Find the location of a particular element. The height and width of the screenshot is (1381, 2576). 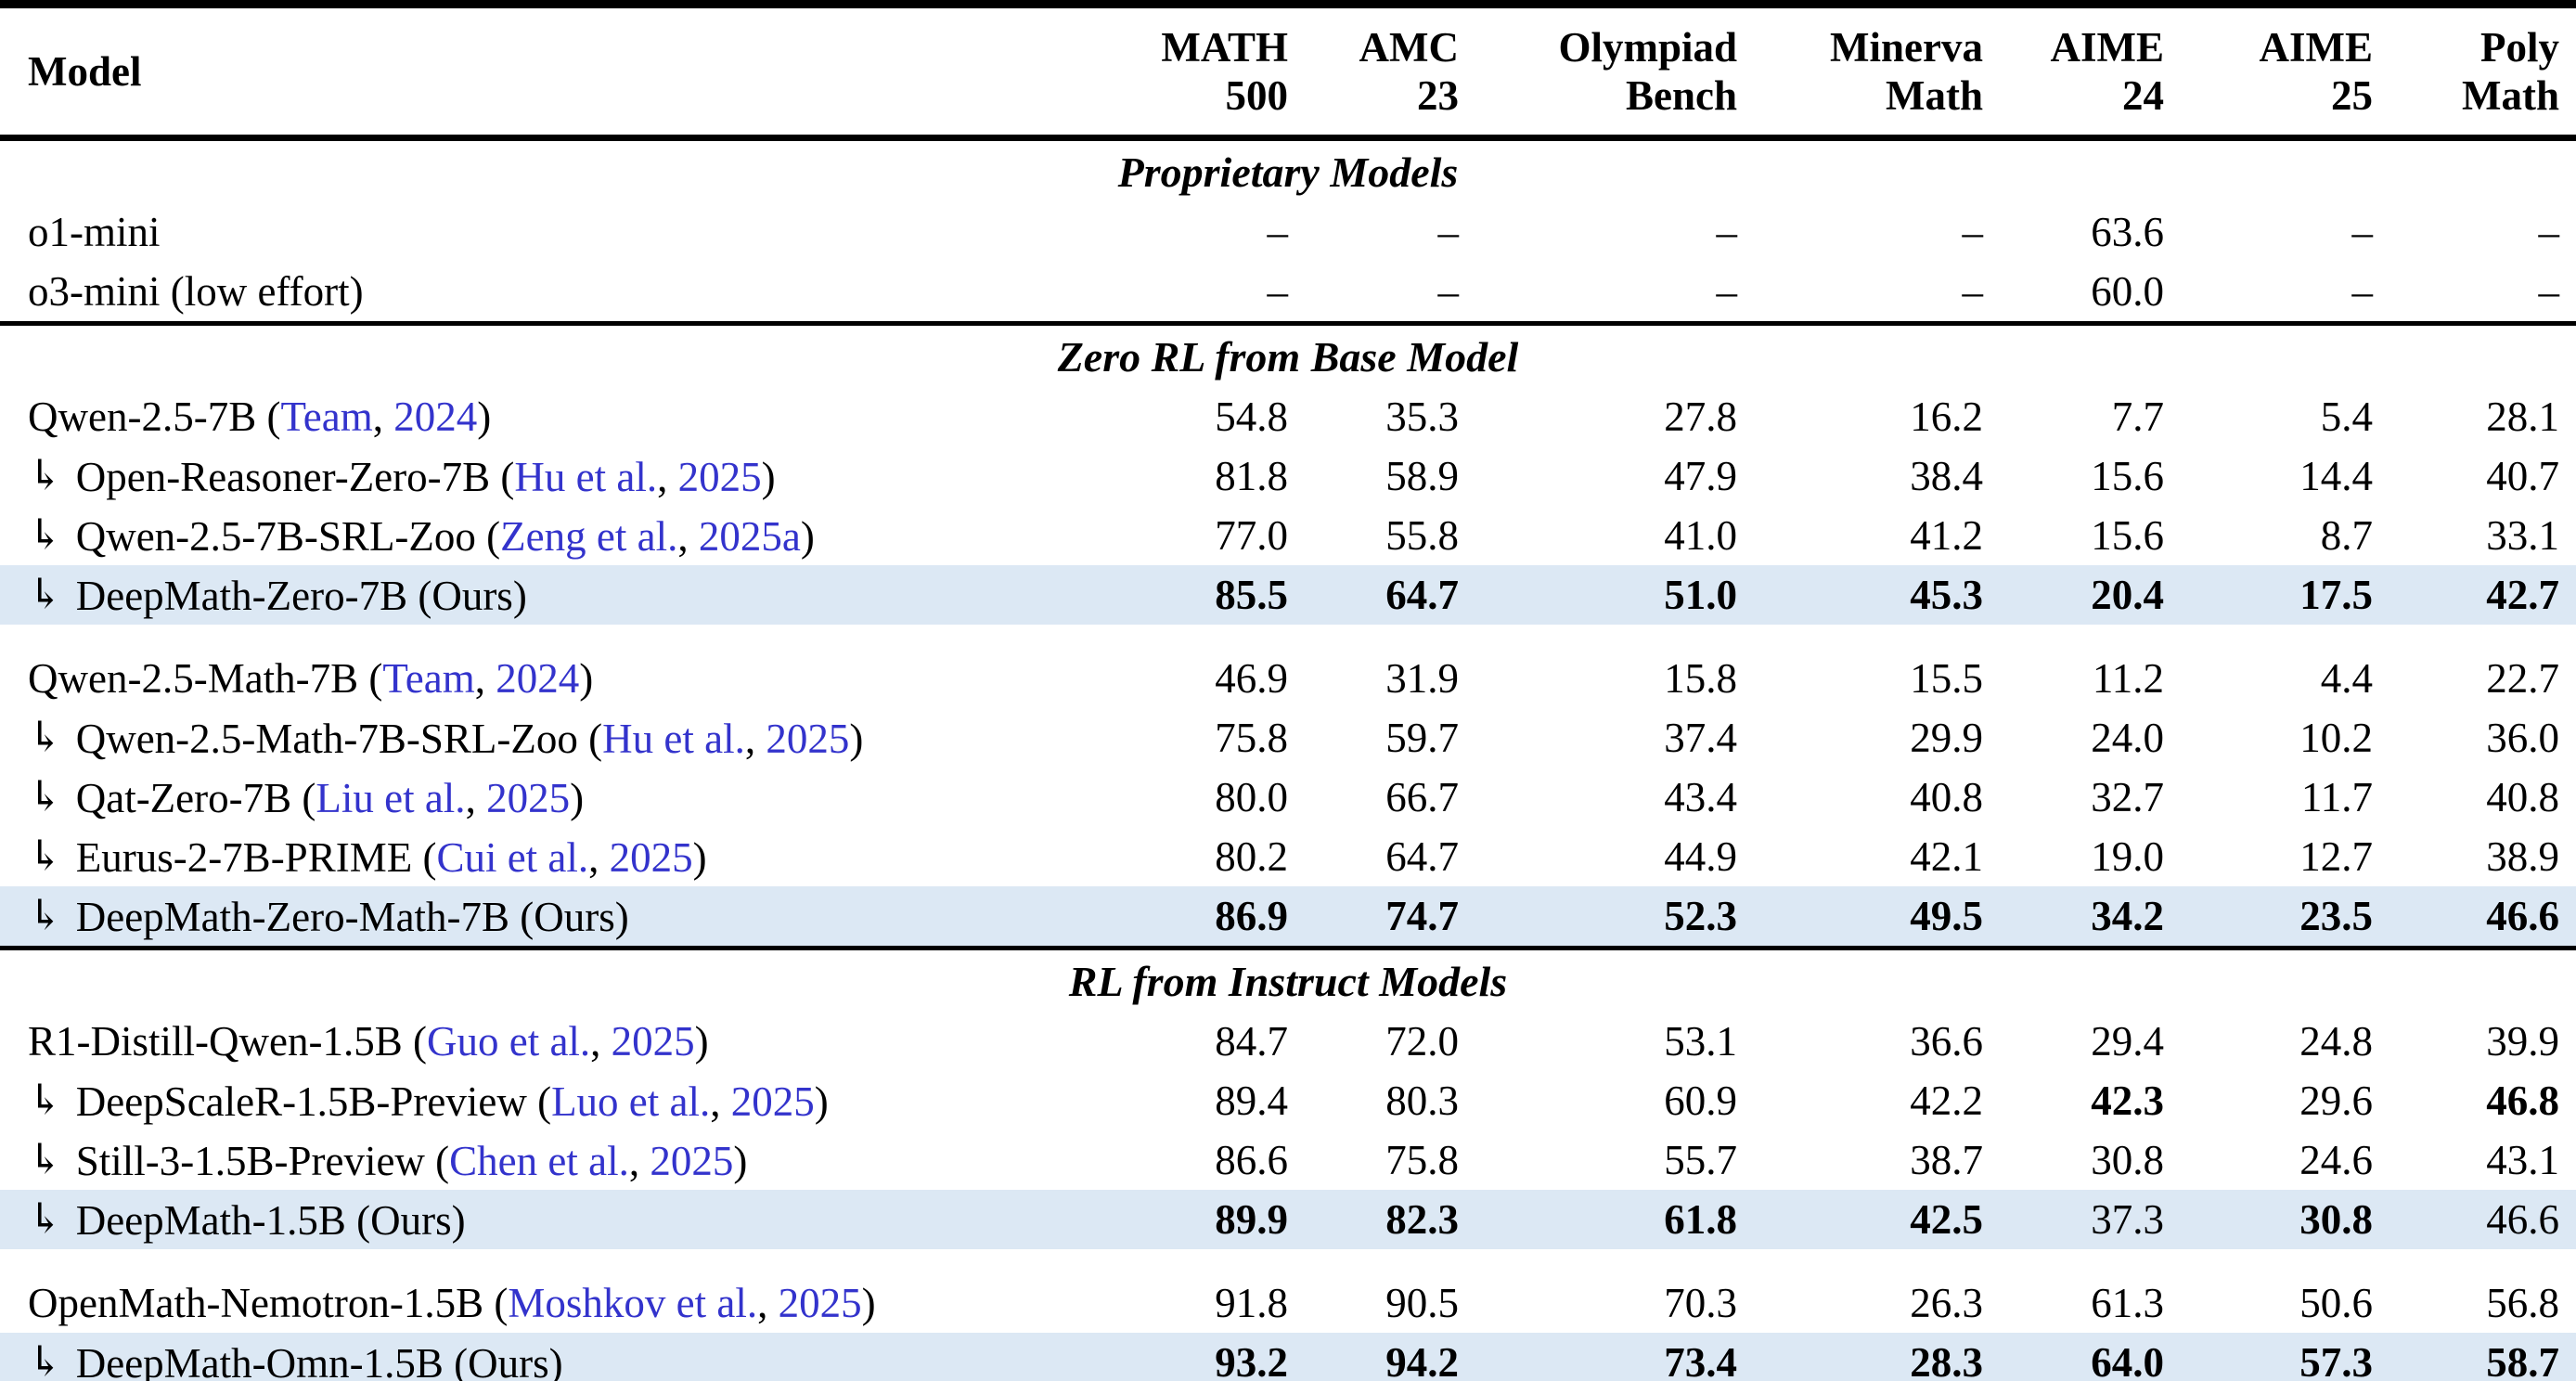

model-name: DeepMath-Zero-7B (Ours) is located at coordinates (301, 595).